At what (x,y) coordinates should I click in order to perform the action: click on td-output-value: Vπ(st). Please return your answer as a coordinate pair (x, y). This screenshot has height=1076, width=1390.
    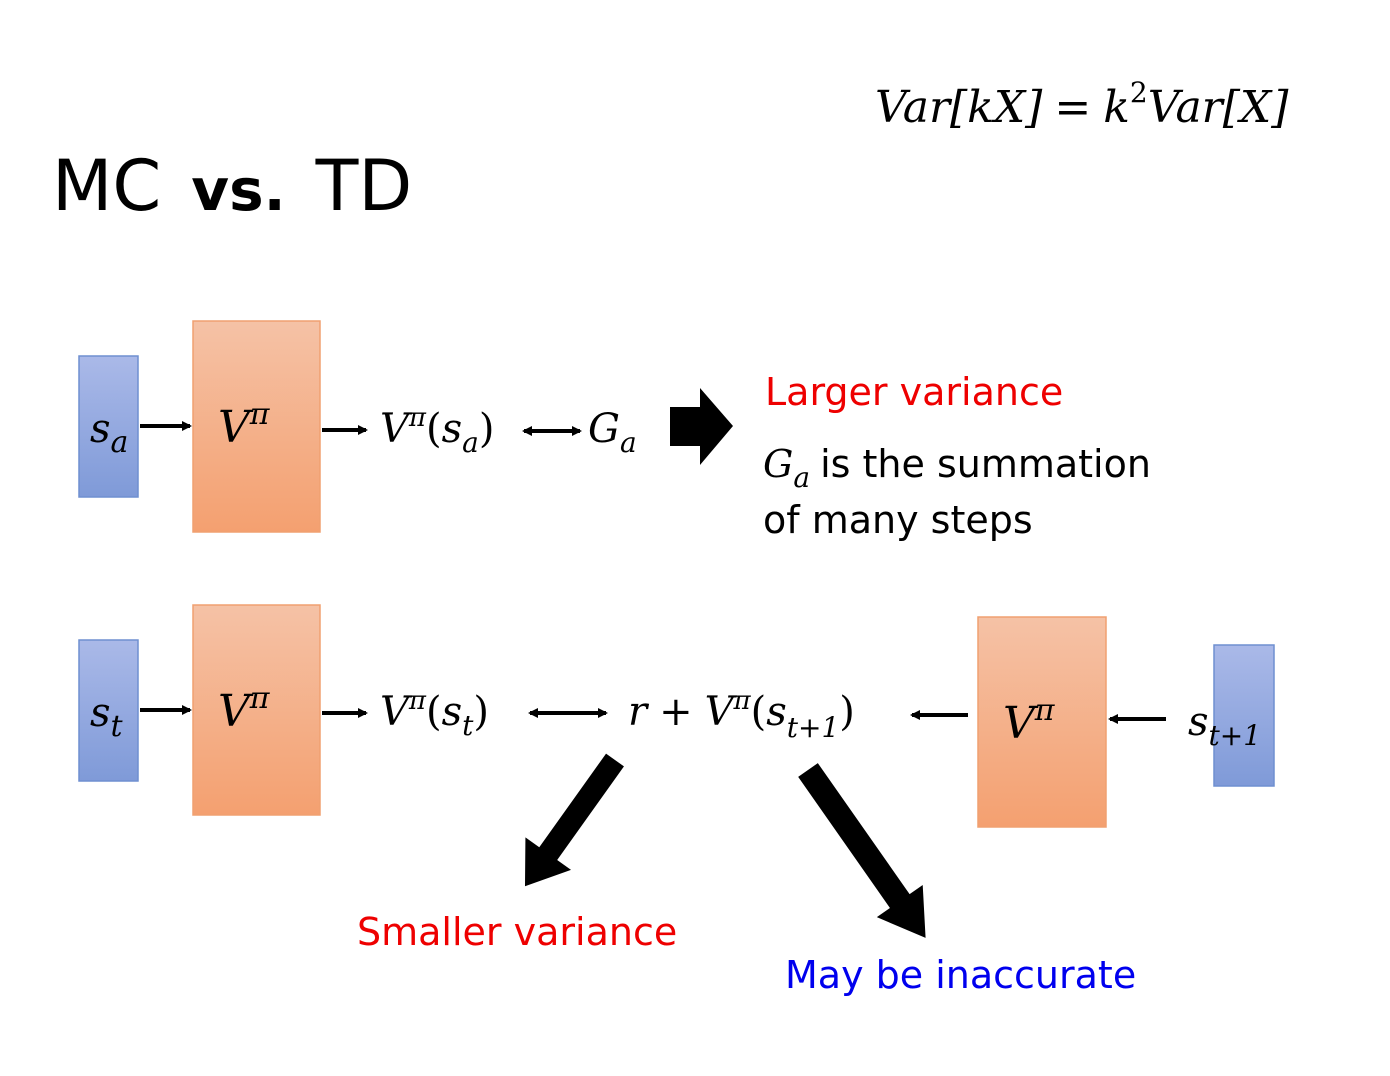
    Looking at the image, I should click on (434, 714).